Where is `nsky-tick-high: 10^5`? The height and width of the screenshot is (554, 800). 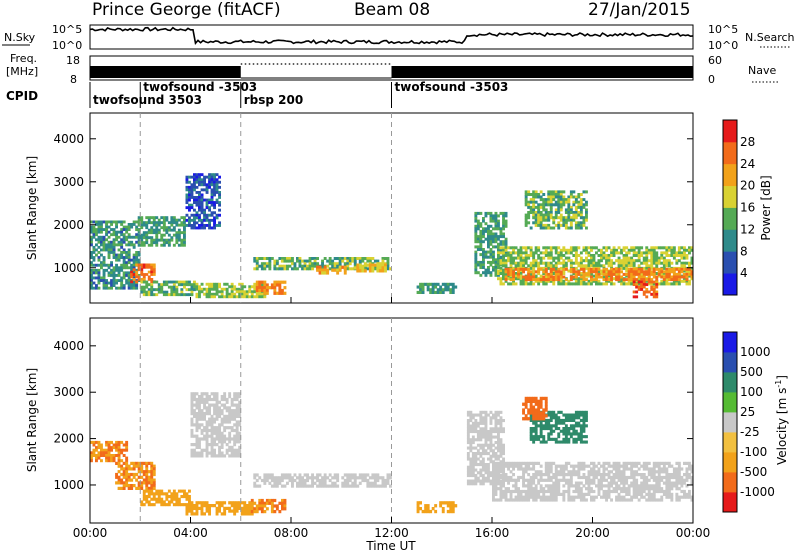 nsky-tick-high: 10^5 is located at coordinates (67, 29).